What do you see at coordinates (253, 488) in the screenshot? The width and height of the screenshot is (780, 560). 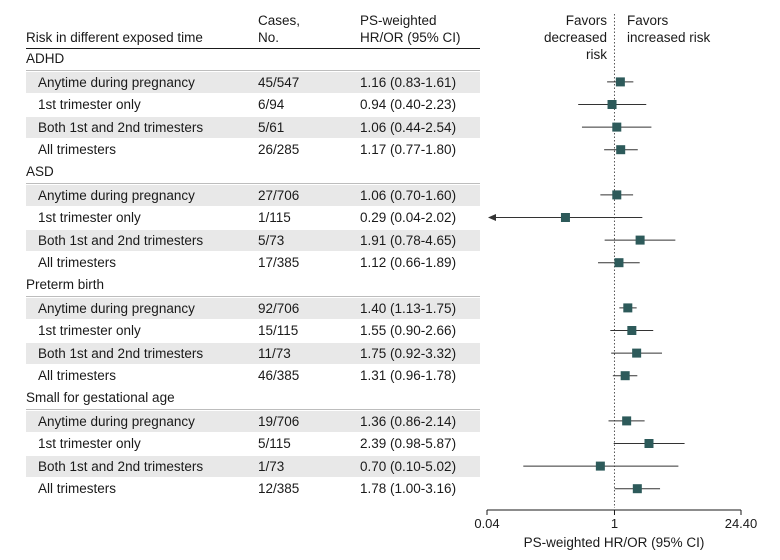 I see `table-row: All trimesters 12/385 1.78 (1.00-3.16)` at bounding box center [253, 488].